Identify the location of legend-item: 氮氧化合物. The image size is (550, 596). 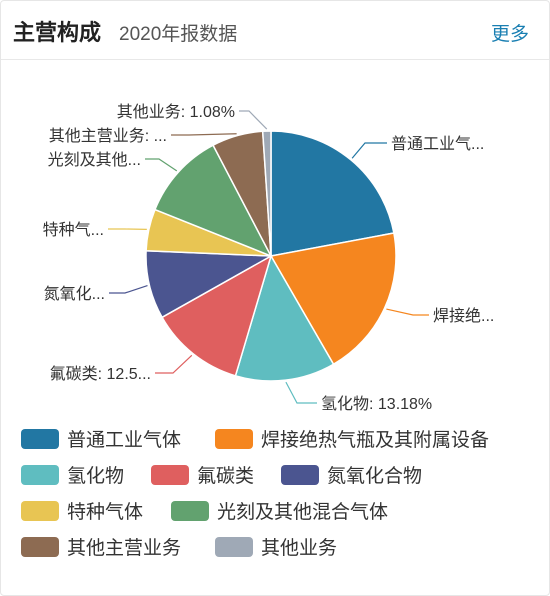
(351, 474).